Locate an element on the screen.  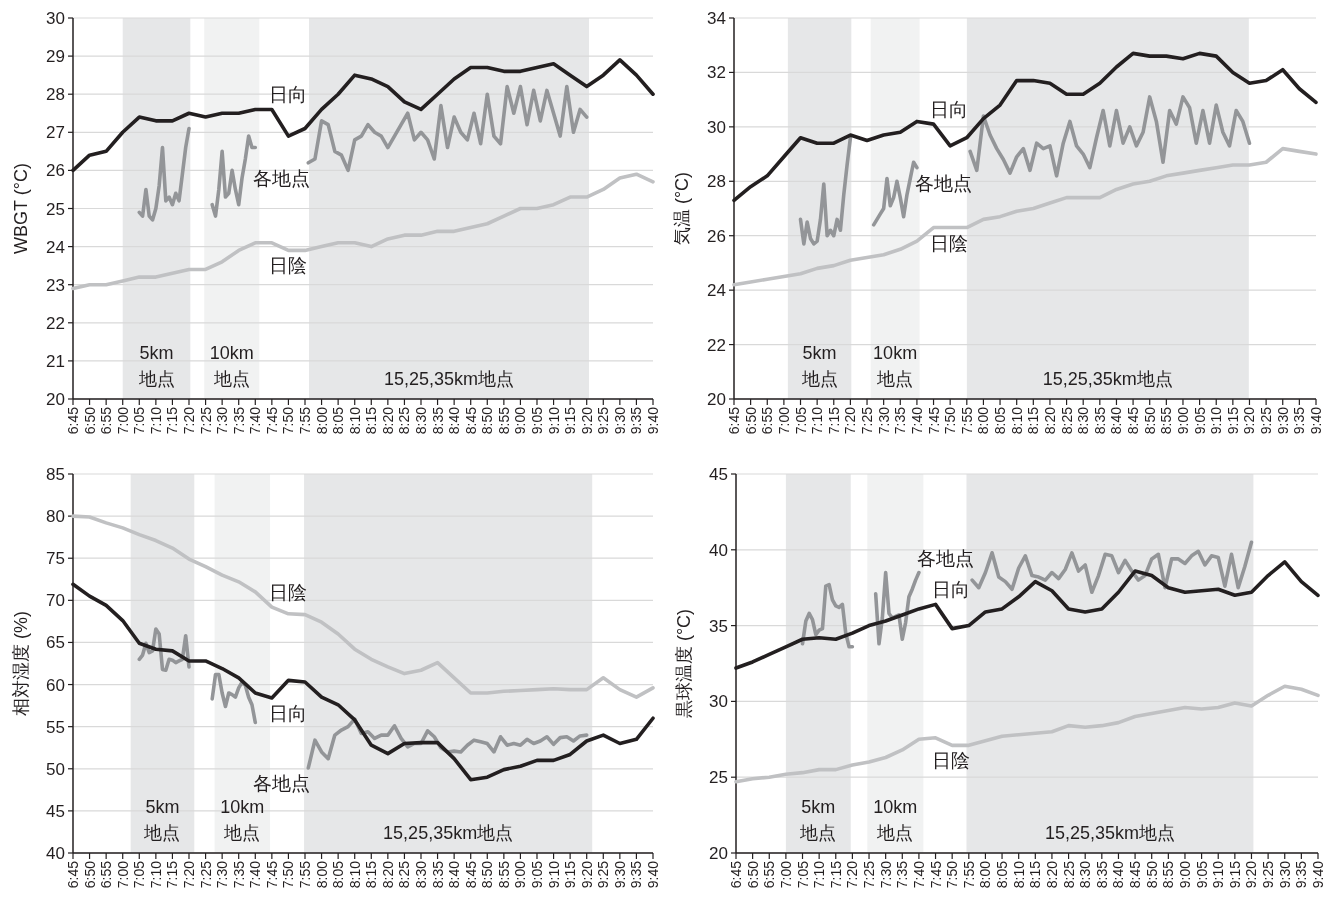
series-label: 日向 is located at coordinates (951, 590).